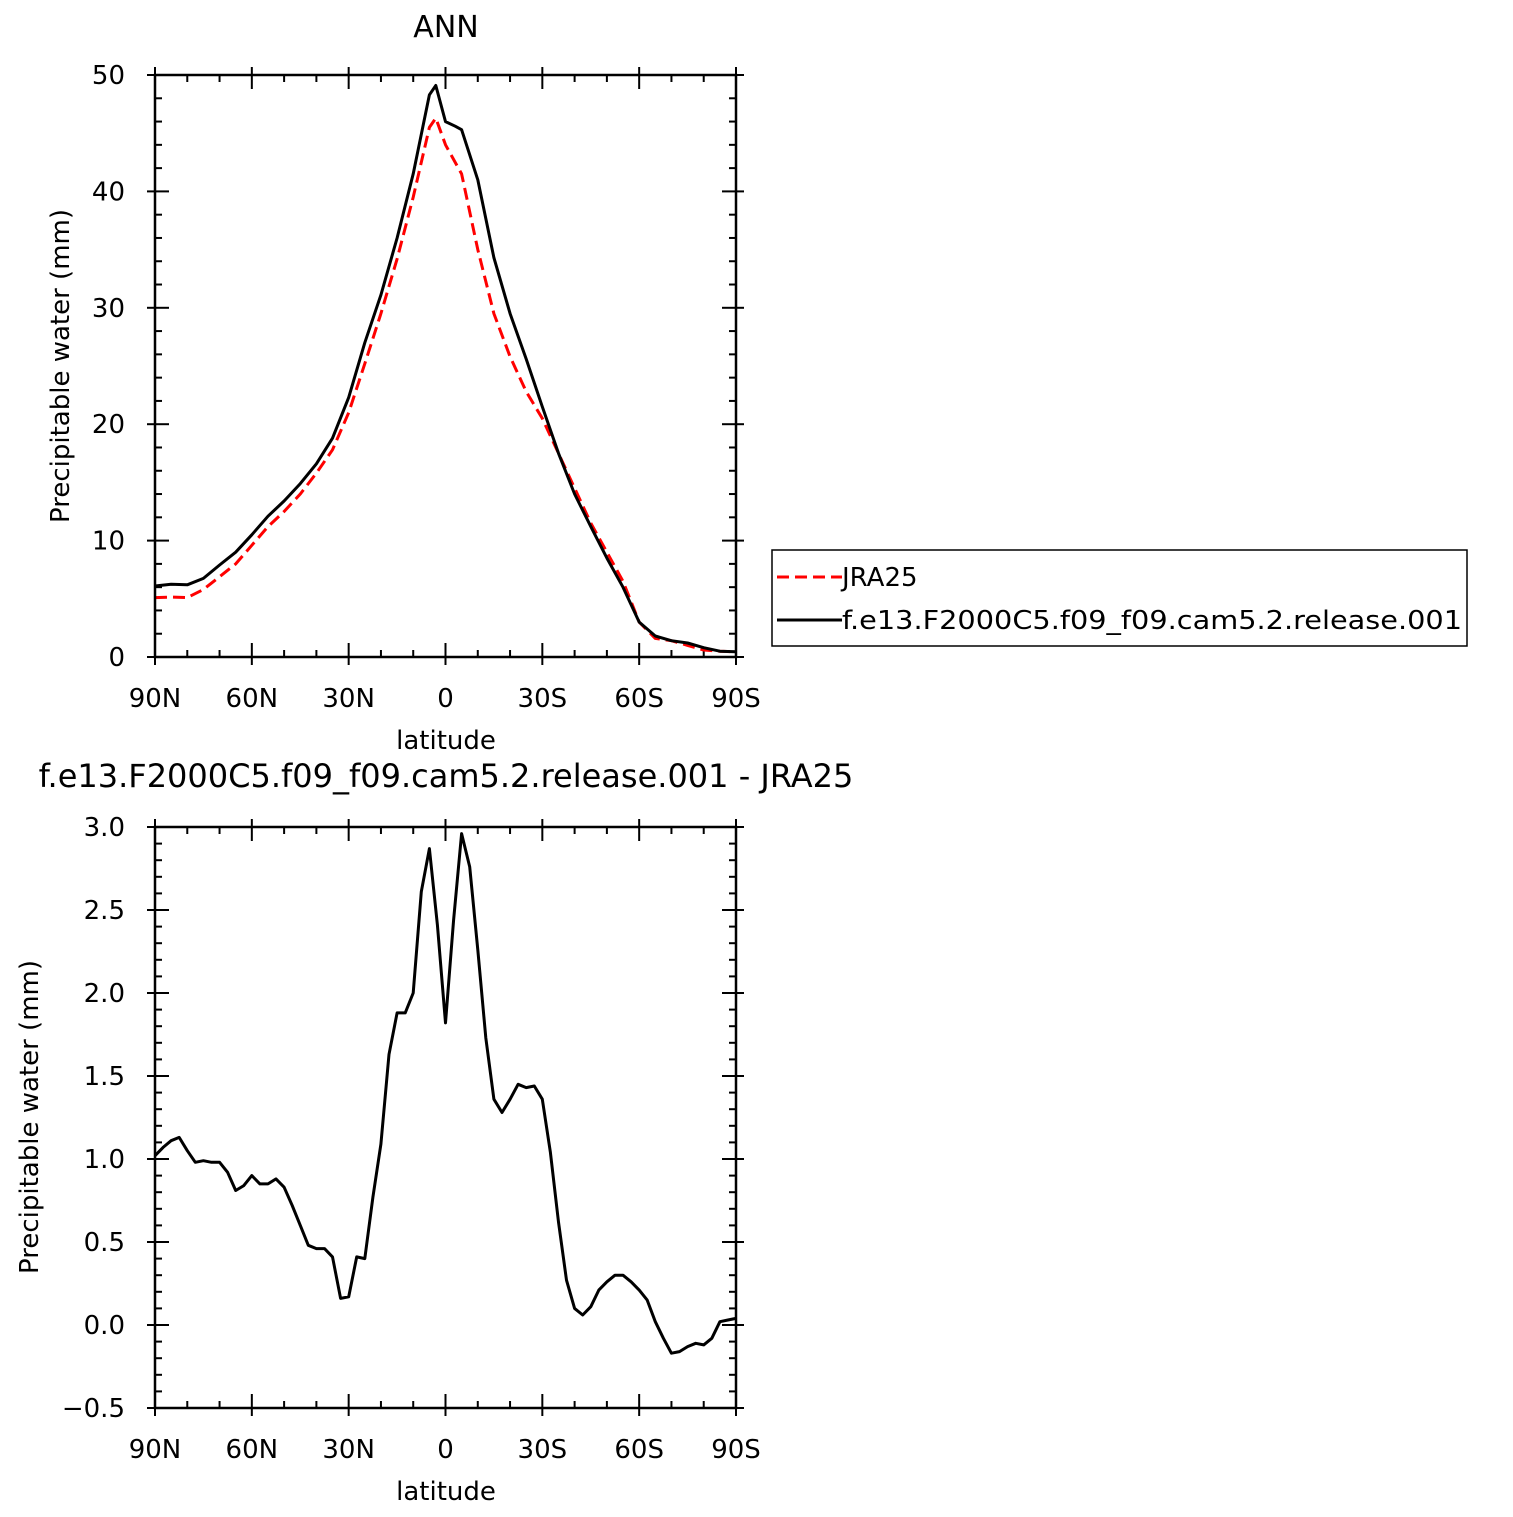 This screenshot has height=1517, width=1513. I want to click on bottom-y-tick-label: 0.0, so click(104, 1326).